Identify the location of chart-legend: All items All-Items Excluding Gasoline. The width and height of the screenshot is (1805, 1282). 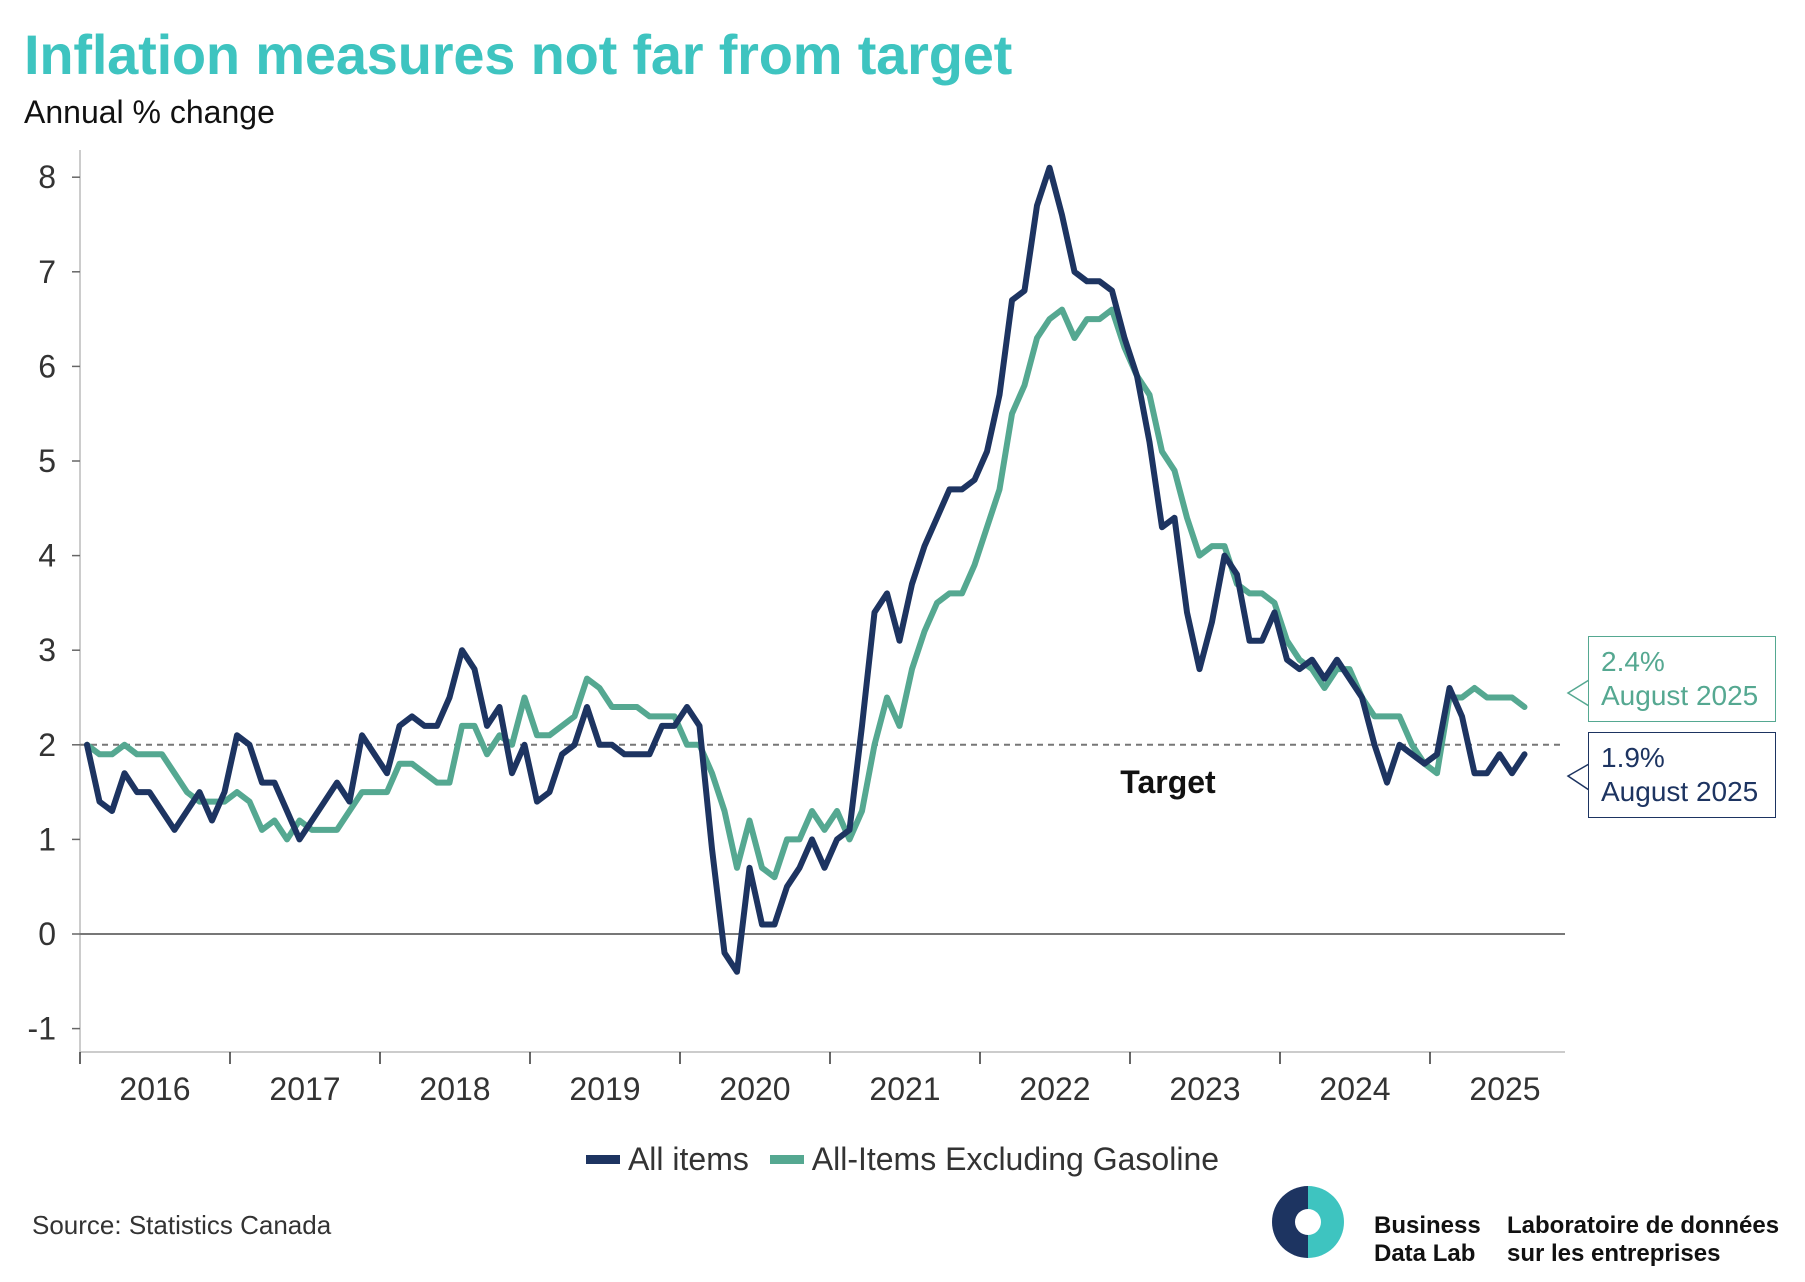
(902, 1156).